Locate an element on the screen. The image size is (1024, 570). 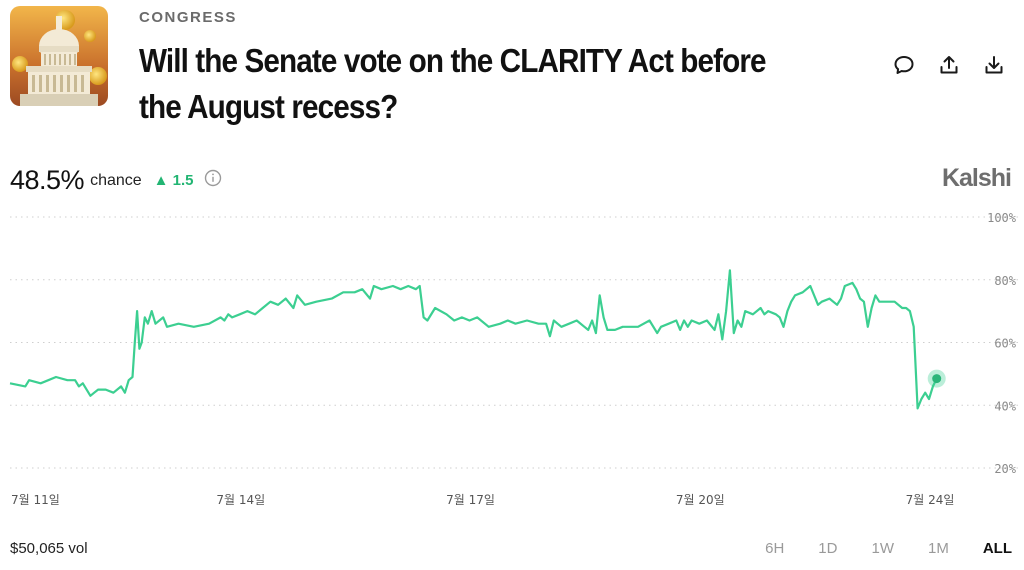
x-tick-label: 7월 17일 is located at coordinates (470, 500).